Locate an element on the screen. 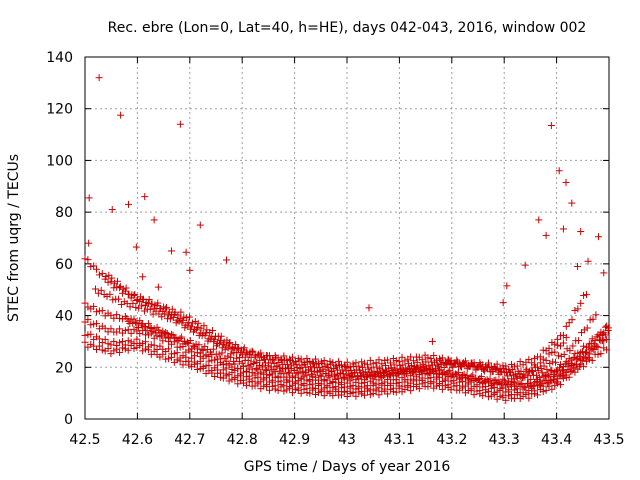  x-tick-label: 43.1 is located at coordinates (399, 440).